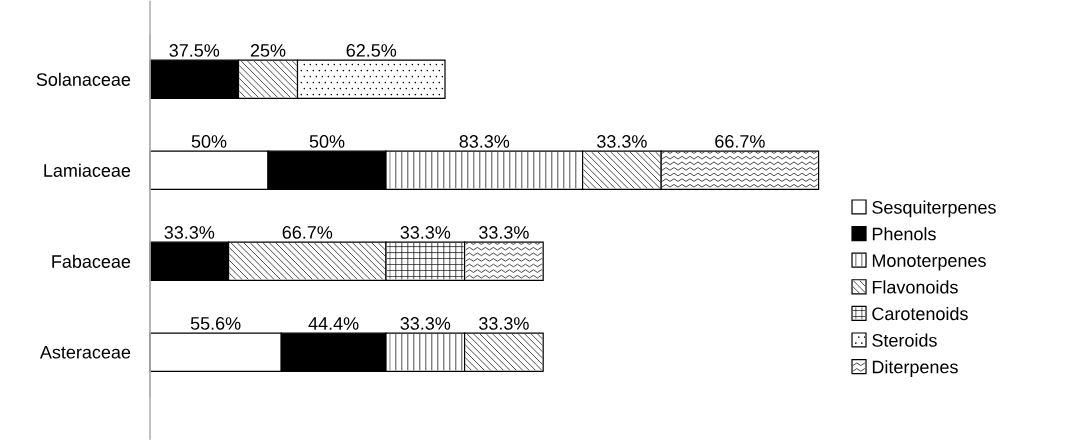  What do you see at coordinates (929, 262) in the screenshot?
I see `legend-label: Monoterpenes` at bounding box center [929, 262].